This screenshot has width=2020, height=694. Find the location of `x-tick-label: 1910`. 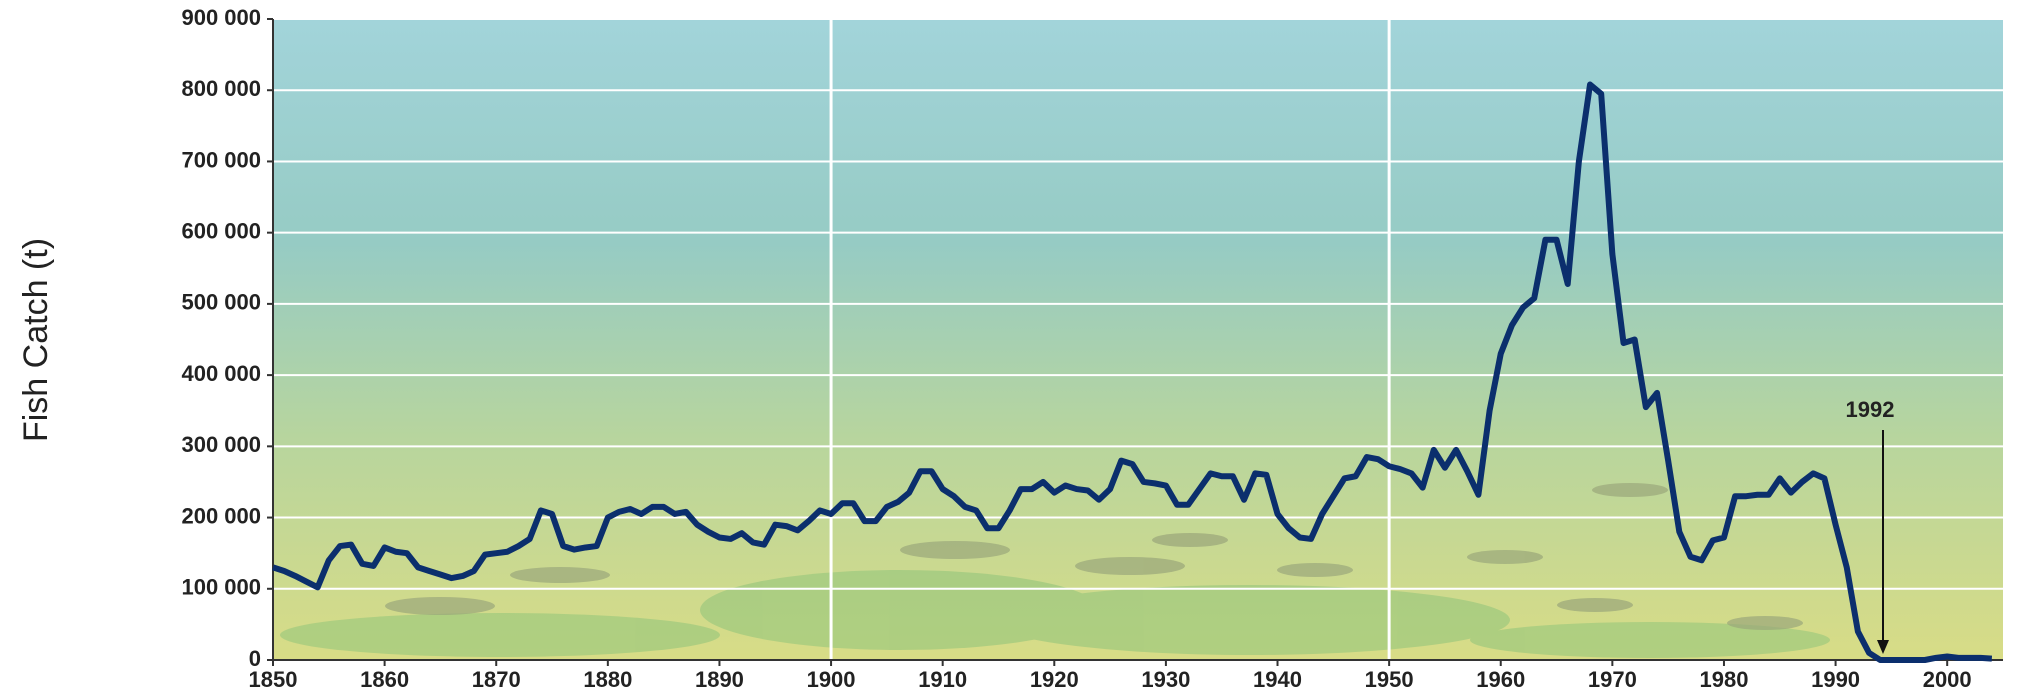

x-tick-label: 1910 is located at coordinates (942, 679).